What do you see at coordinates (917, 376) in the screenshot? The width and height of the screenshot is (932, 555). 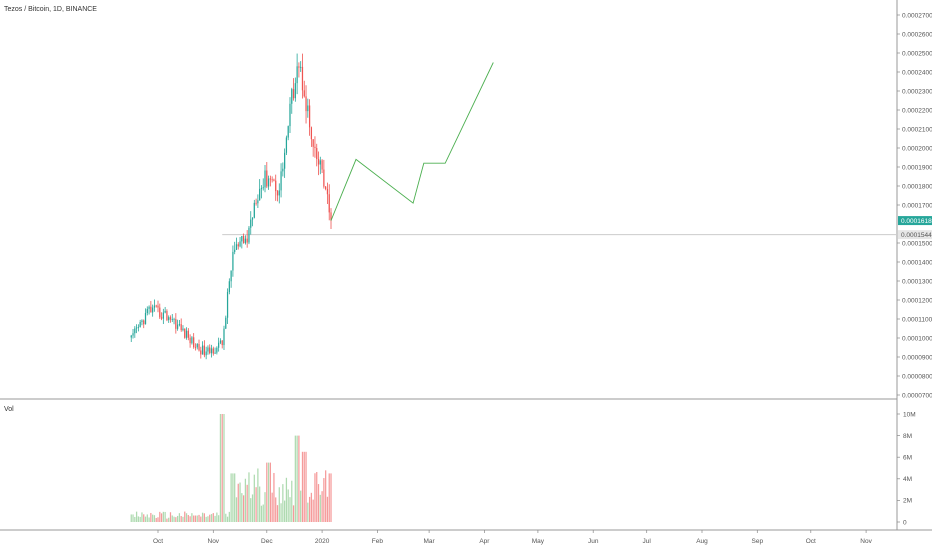 I see `price-tick-label: 0.0000800` at bounding box center [917, 376].